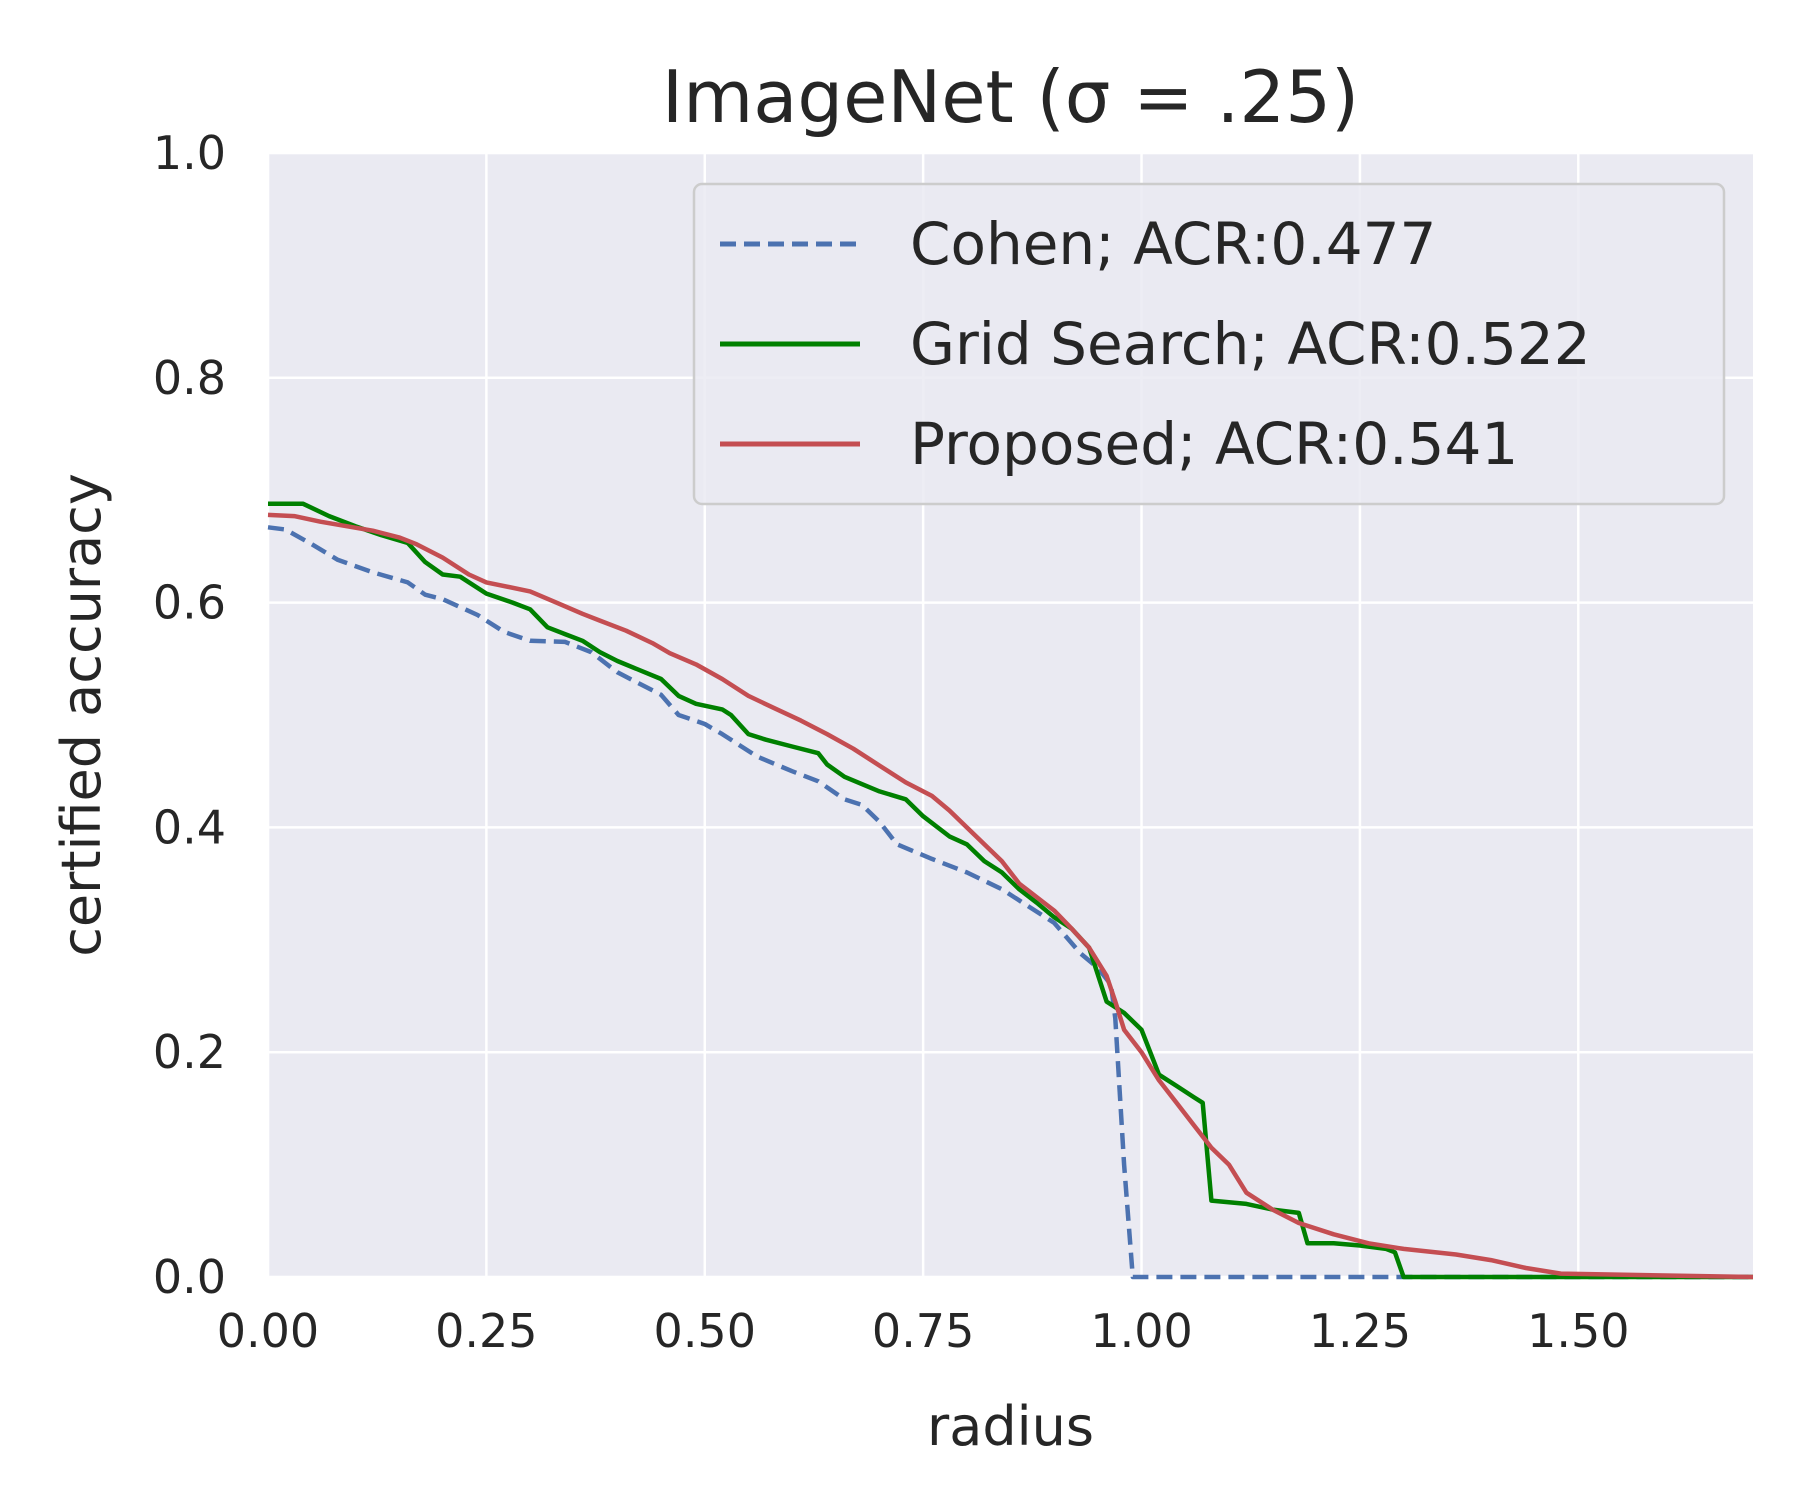 The image size is (1800, 1500). What do you see at coordinates (81, 715) in the screenshot?
I see `y-axis-label: certified accuracy` at bounding box center [81, 715].